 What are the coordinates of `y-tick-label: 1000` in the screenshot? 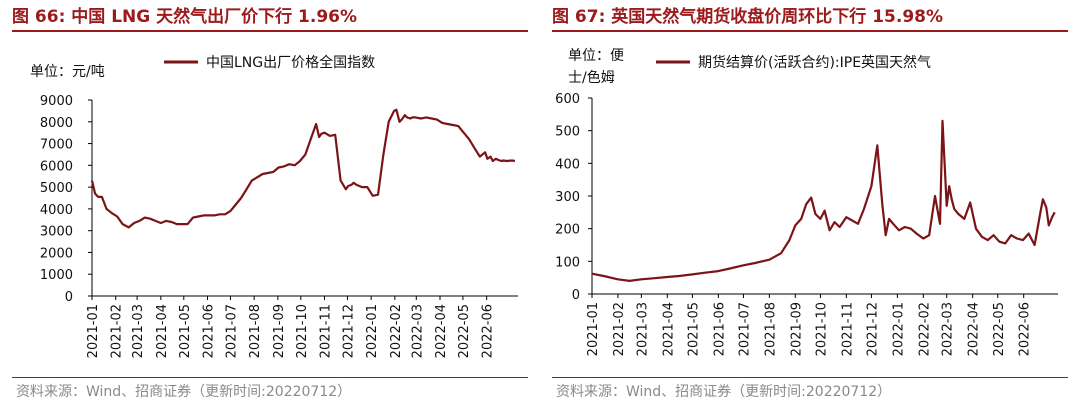 It's located at (56, 275).